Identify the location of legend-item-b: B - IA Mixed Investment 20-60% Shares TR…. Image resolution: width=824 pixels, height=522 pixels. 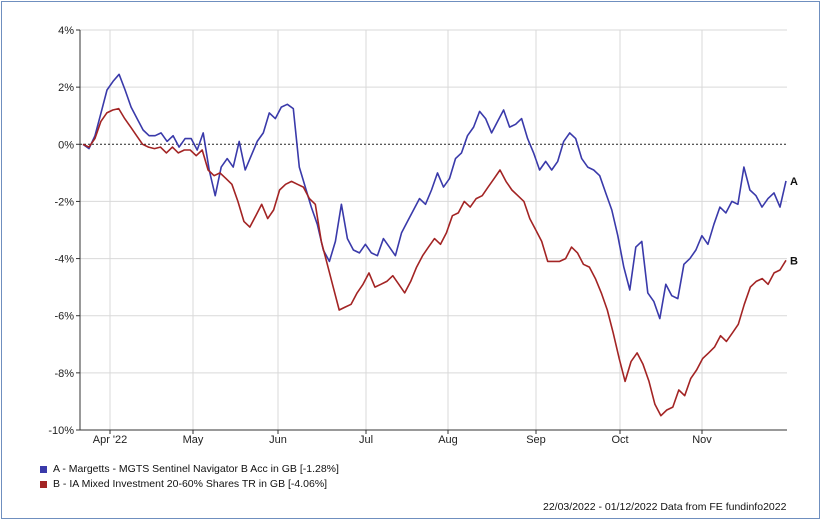
(189, 484).